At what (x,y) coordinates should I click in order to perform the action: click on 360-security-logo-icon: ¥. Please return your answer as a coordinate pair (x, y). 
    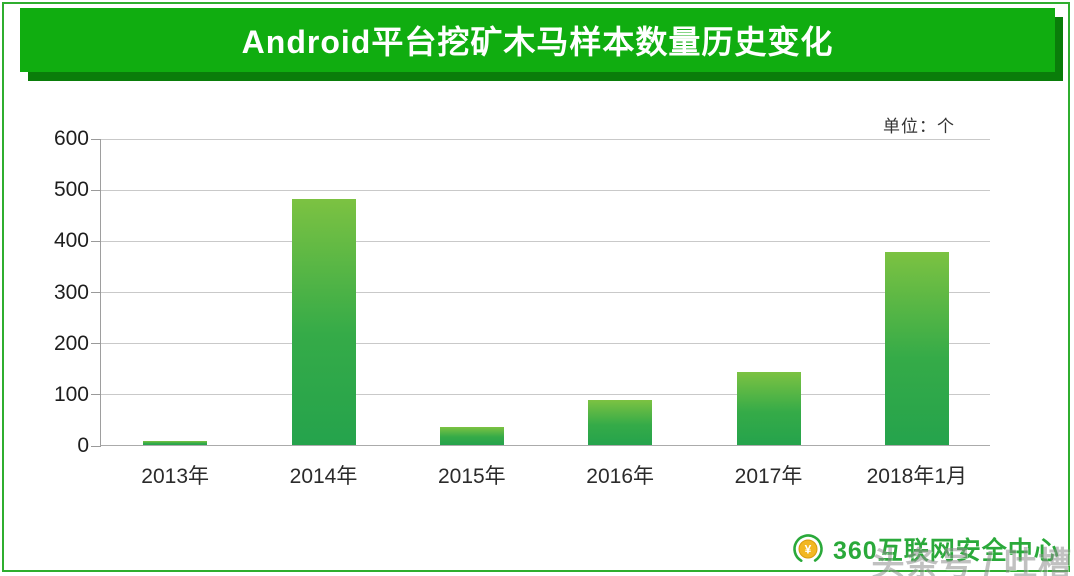
    Looking at the image, I should click on (808, 549).